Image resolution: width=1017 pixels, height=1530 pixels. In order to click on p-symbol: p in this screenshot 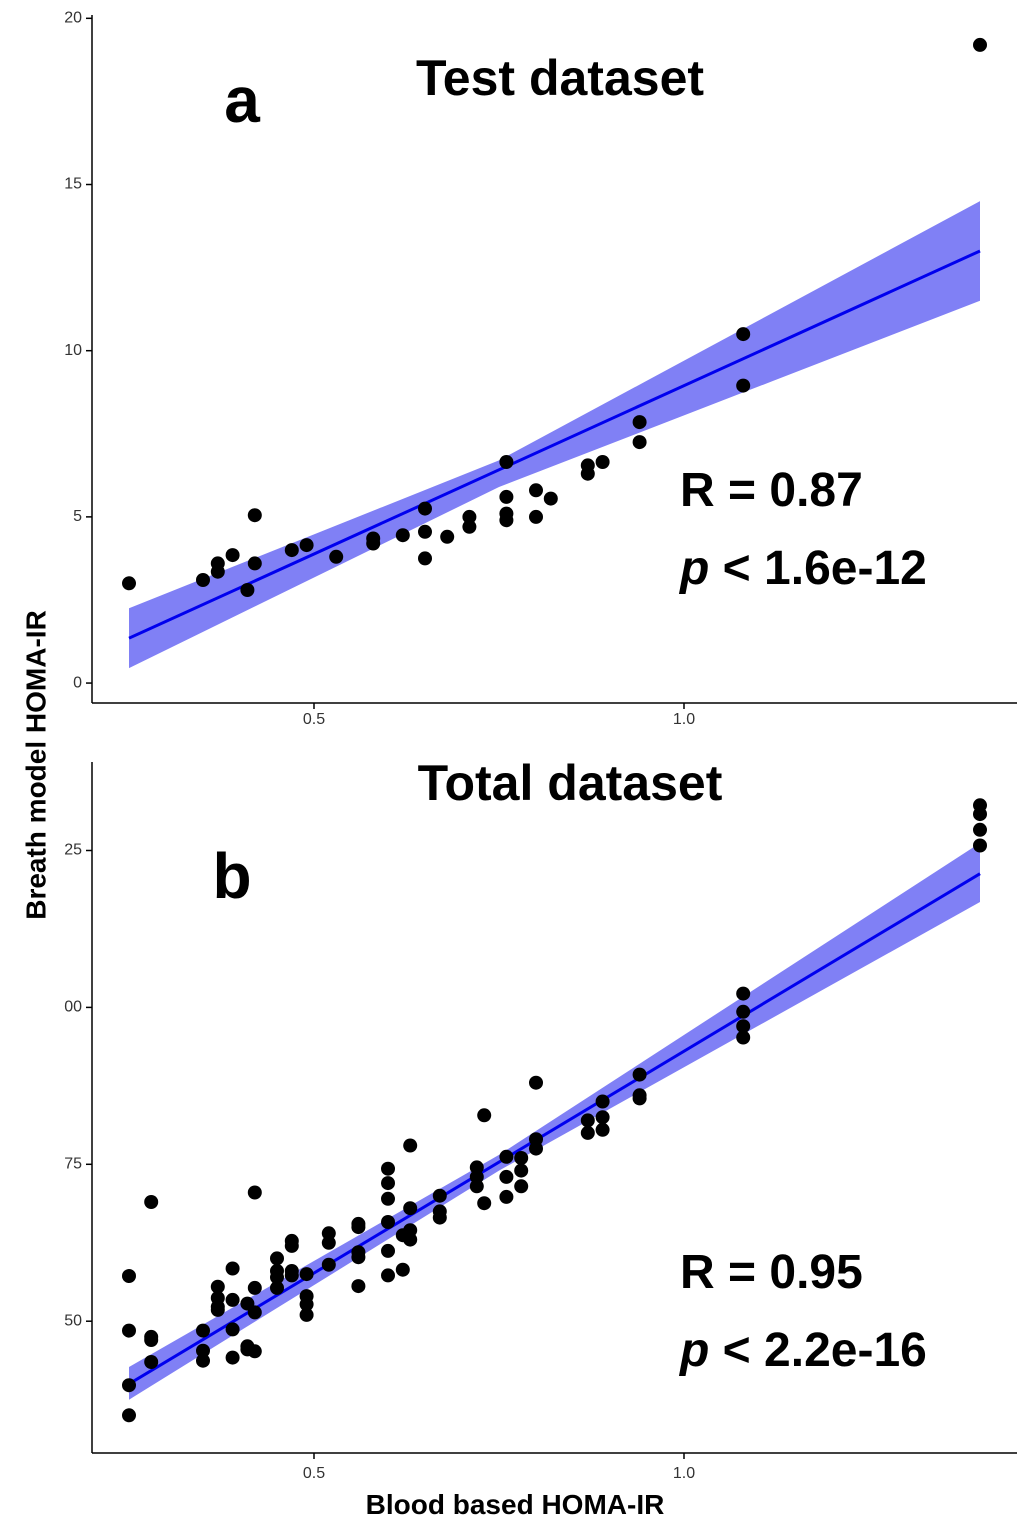, I will do `click(693, 568)`.